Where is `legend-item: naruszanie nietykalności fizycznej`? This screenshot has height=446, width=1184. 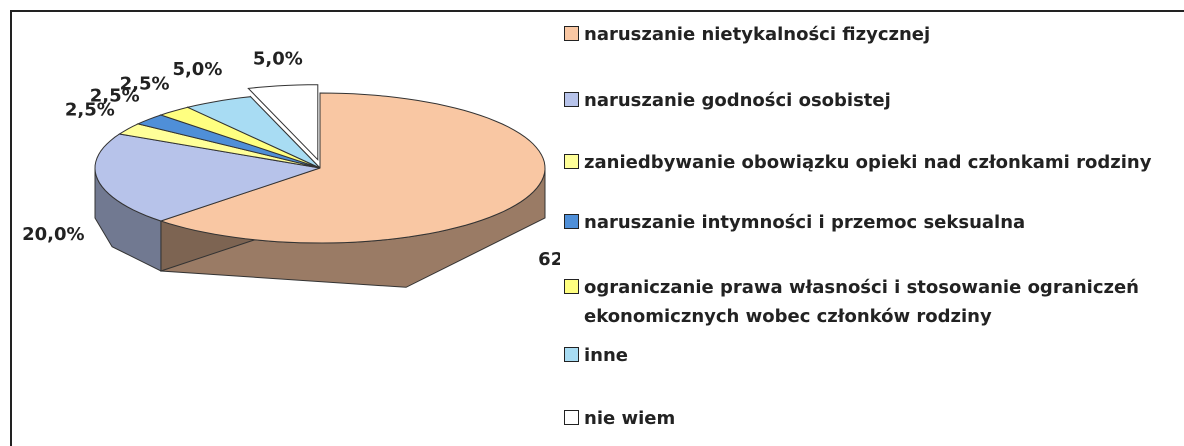
legend-item: naruszanie nietykalności fizycznej is located at coordinates (874, 34).